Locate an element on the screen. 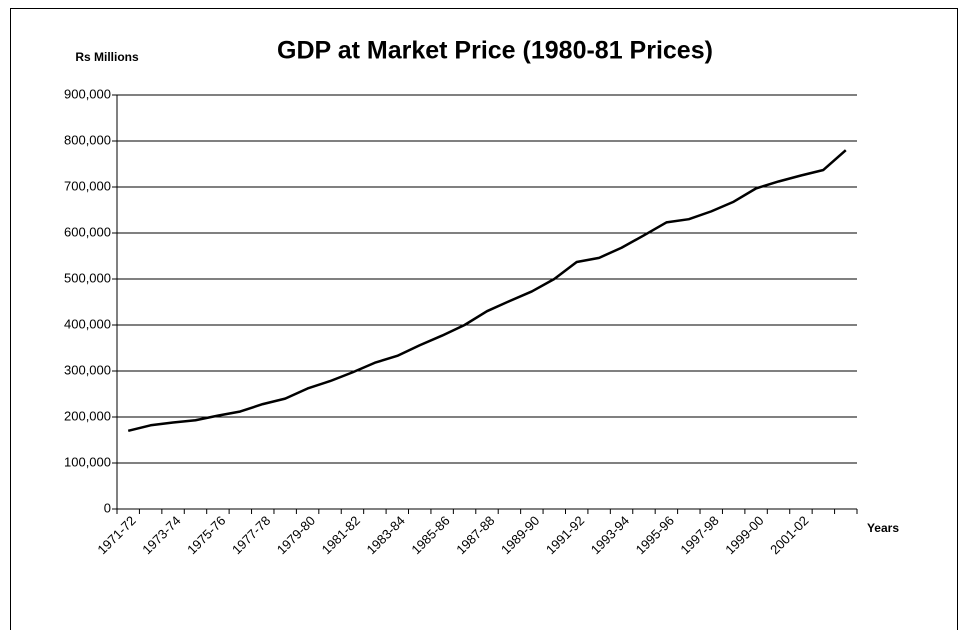  chart-title: GDP at Market Price (1980-81 Prices) is located at coordinates (495, 51).